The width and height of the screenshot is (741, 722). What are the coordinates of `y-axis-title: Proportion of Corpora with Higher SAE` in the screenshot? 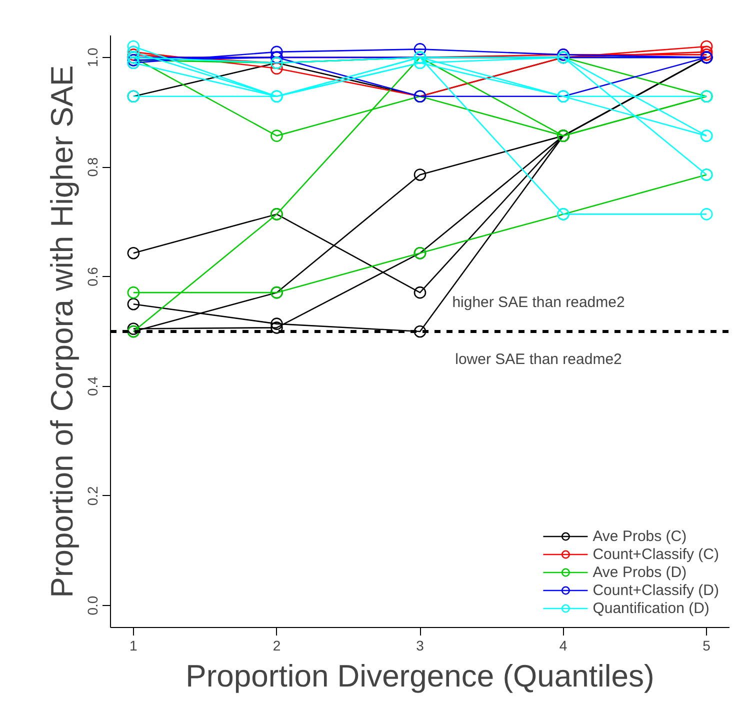 It's located at (62, 331).